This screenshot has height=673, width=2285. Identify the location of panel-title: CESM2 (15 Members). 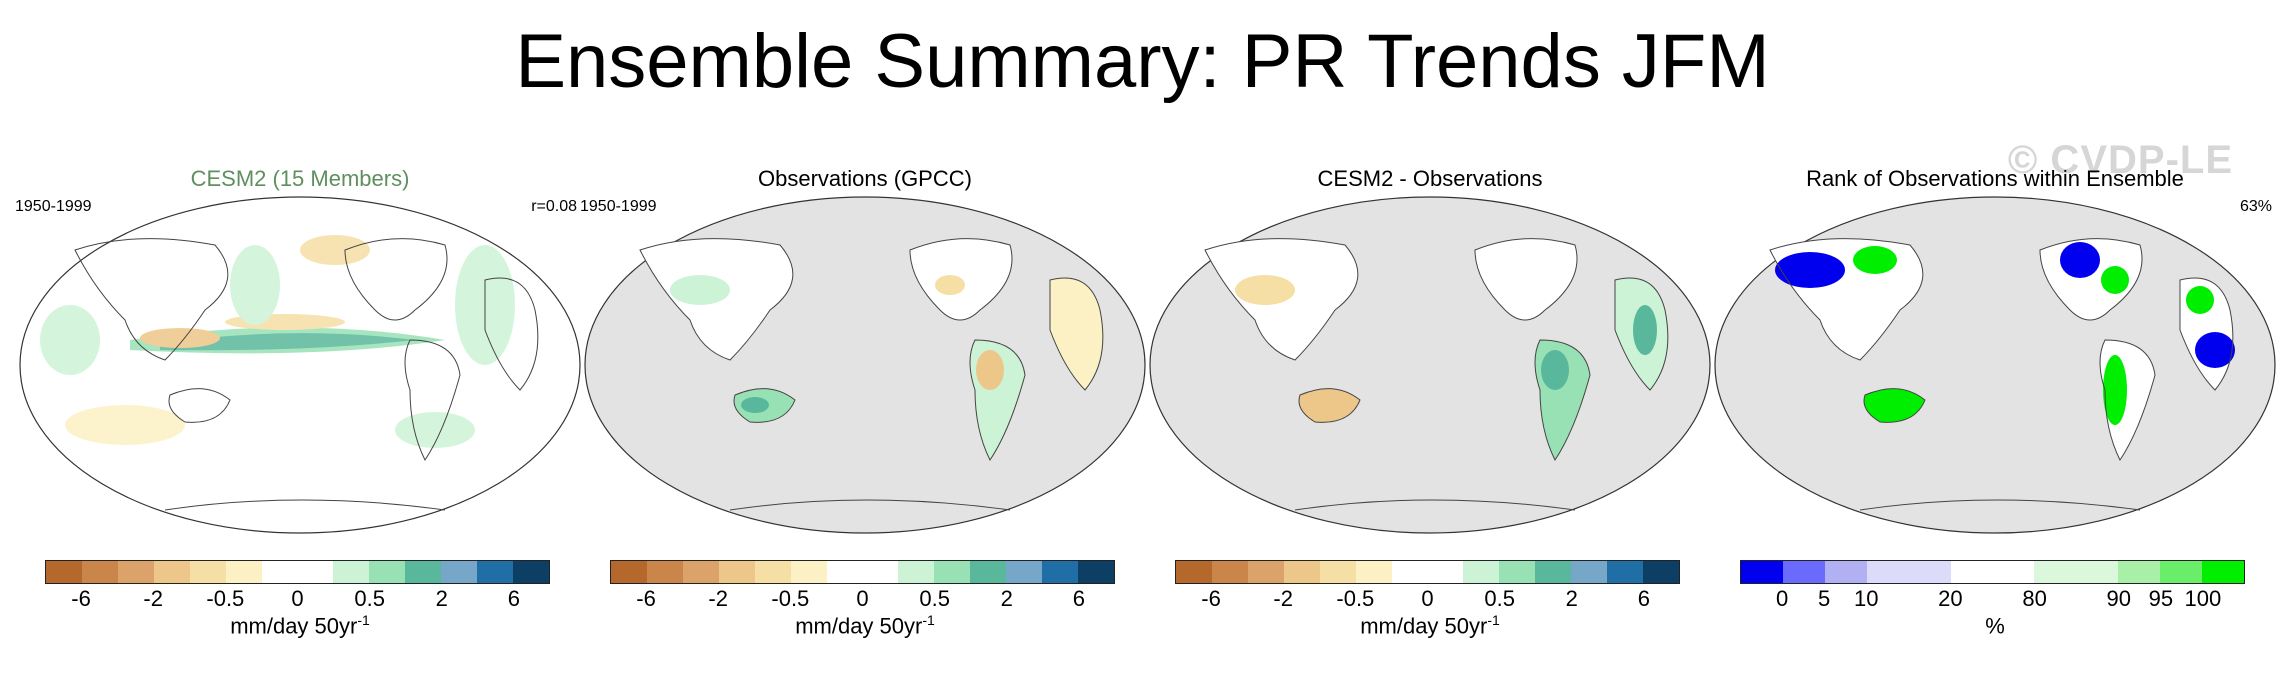
(300, 178).